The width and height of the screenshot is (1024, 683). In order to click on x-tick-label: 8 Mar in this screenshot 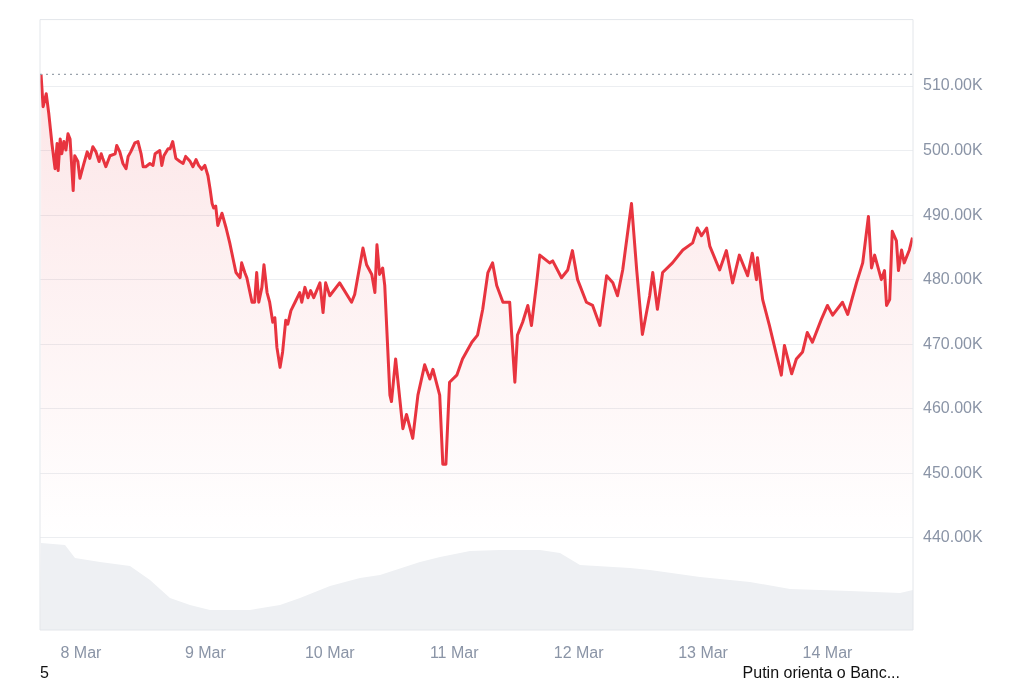, I will do `click(81, 653)`.